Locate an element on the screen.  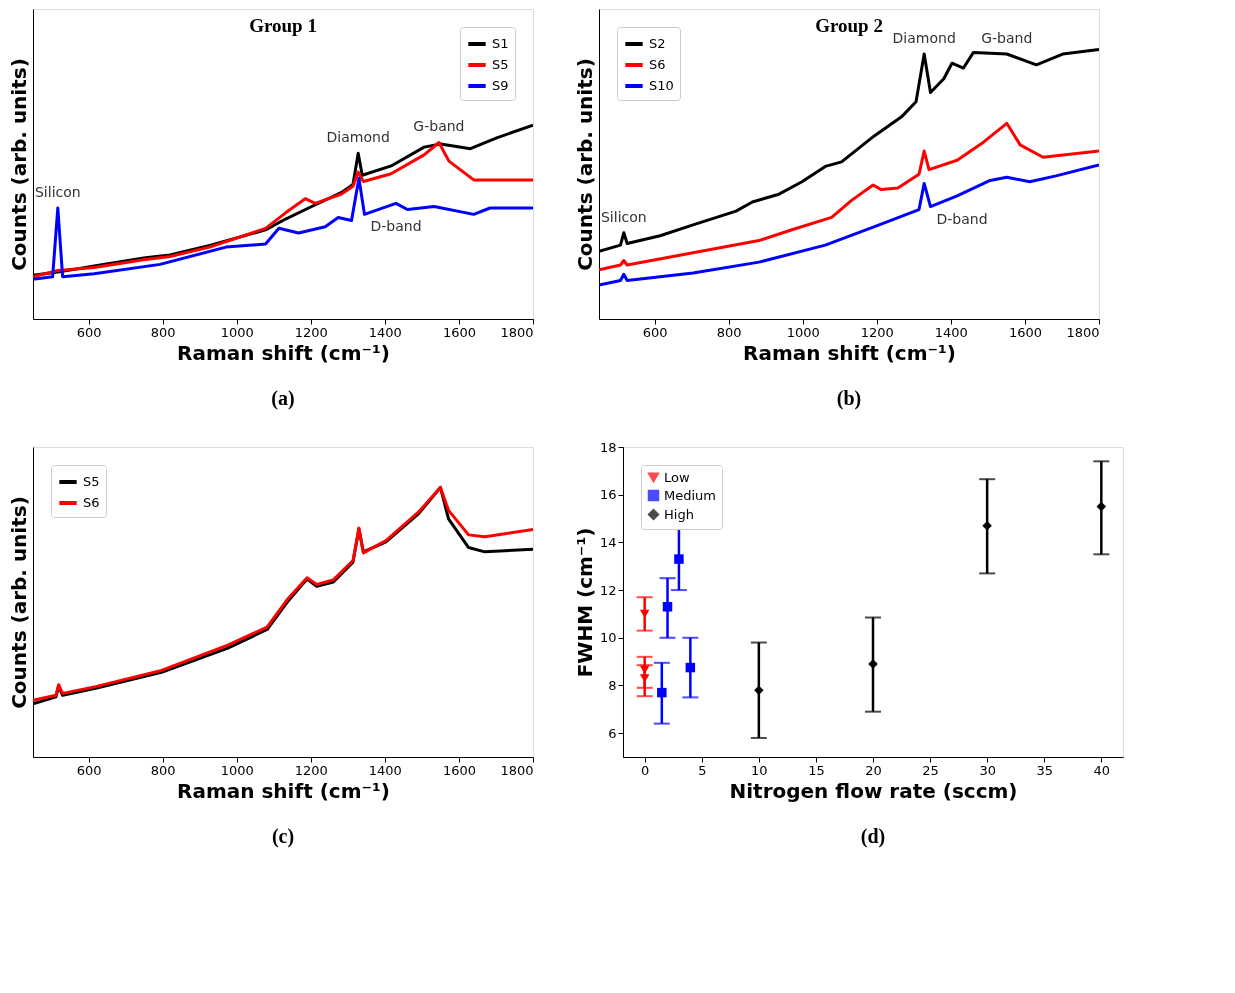
y-axis-title: FWHM (cm⁻¹) is located at coordinates (584, 602).